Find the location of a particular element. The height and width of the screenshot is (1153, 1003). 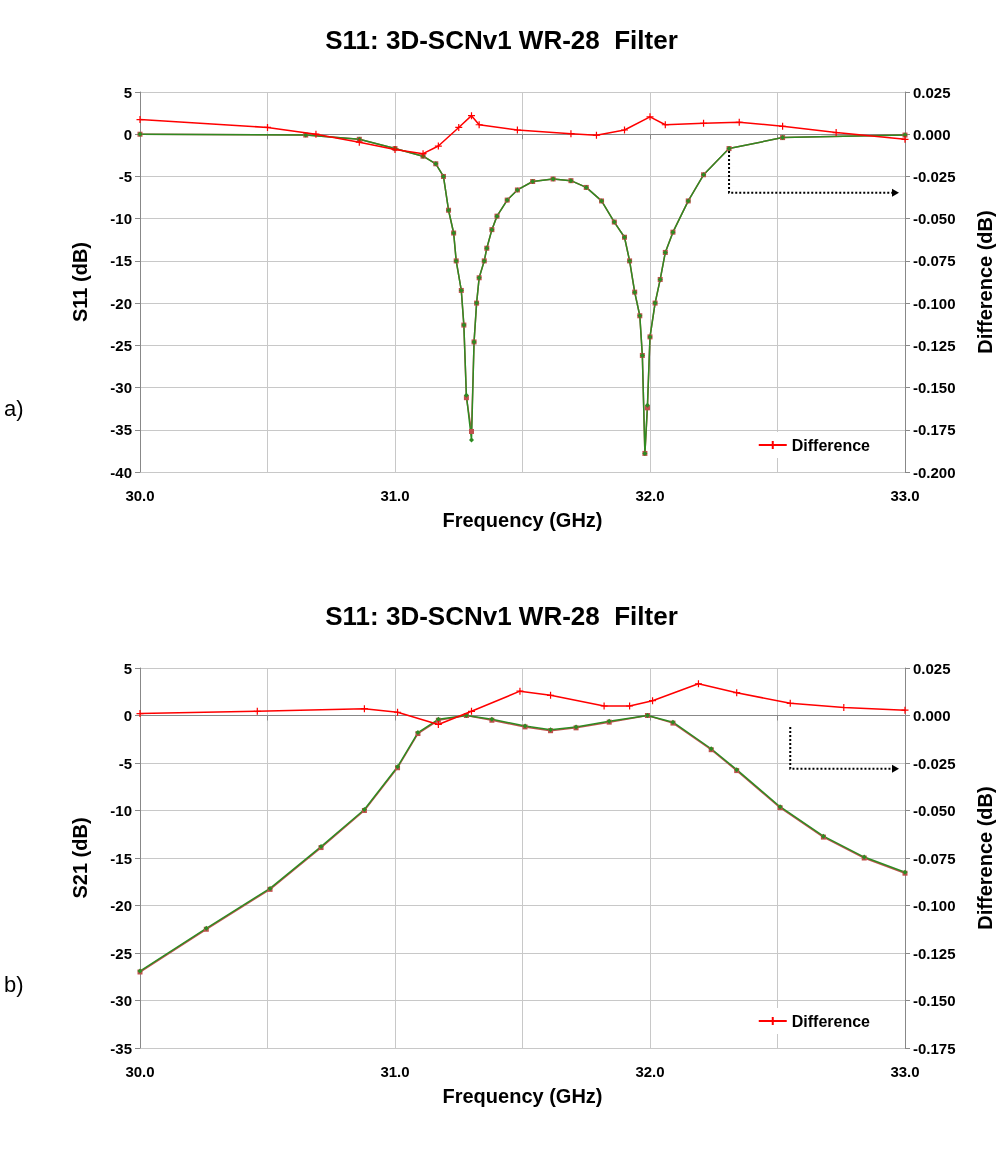

text: b) is located at coordinates (14, 985).